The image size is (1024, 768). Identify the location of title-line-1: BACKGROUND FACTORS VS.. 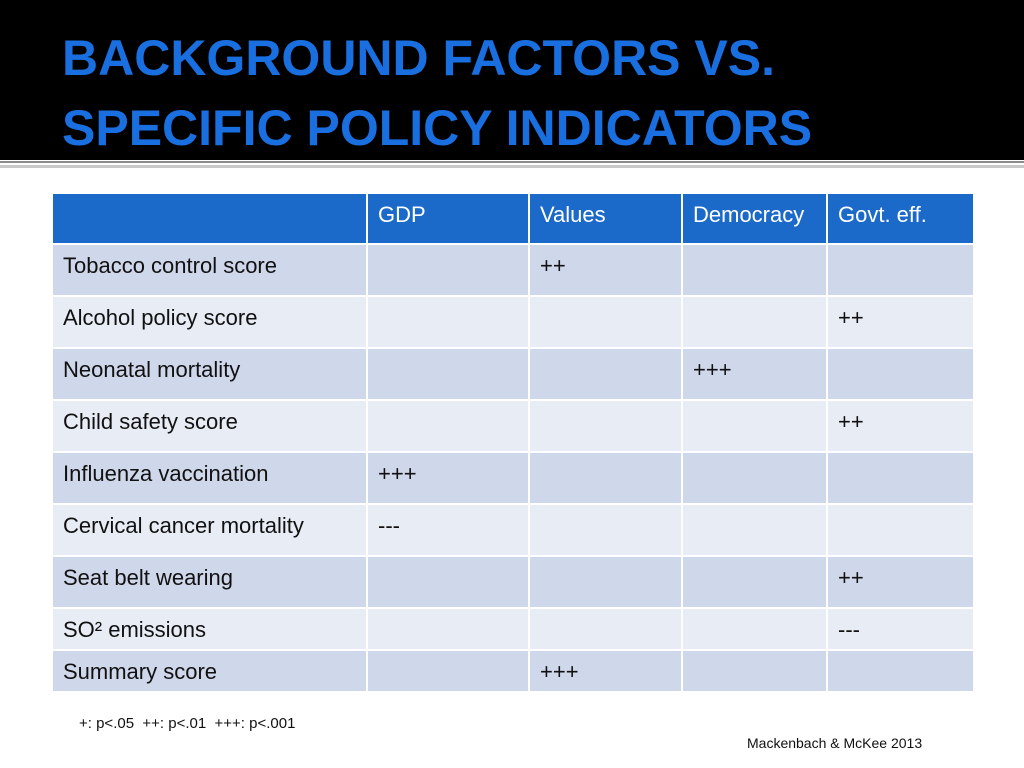
(419, 58).